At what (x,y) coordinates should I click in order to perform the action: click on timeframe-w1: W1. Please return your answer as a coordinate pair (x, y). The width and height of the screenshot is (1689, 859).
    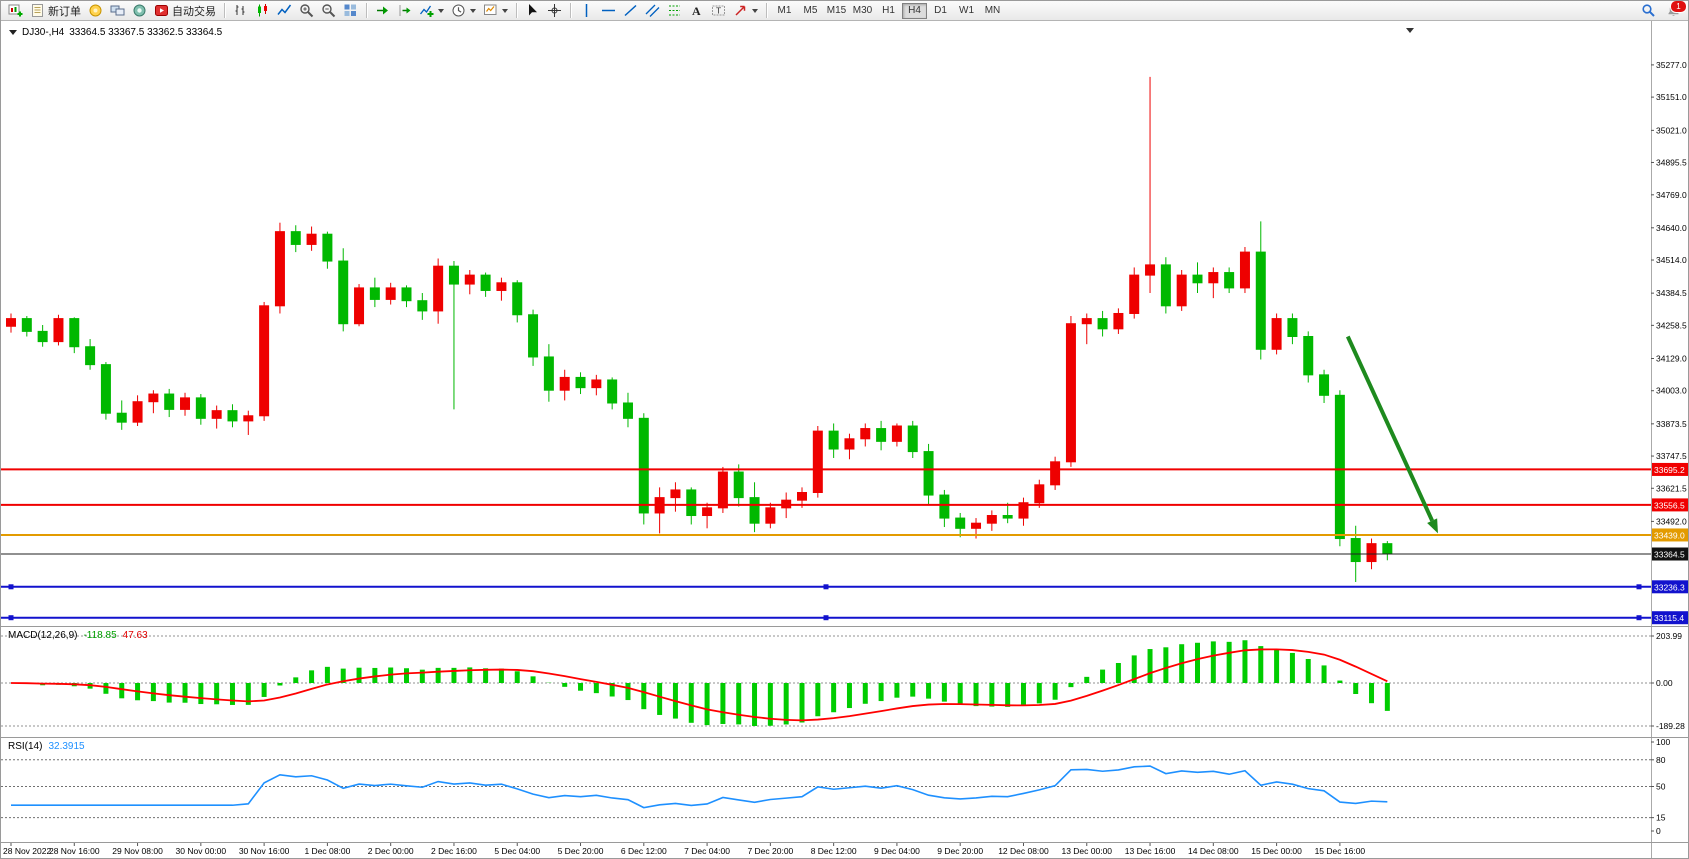
    Looking at the image, I should click on (966, 11).